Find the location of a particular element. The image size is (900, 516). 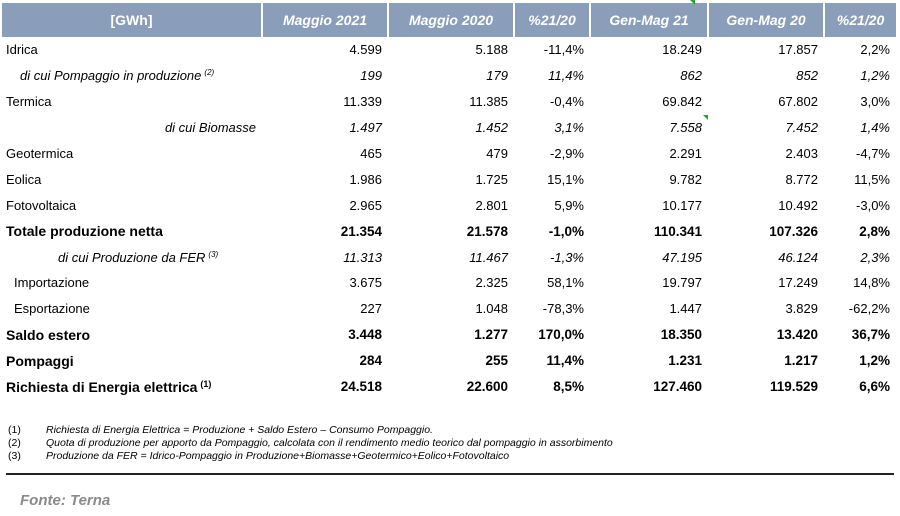

cell-value: 2,8% is located at coordinates (874, 231).